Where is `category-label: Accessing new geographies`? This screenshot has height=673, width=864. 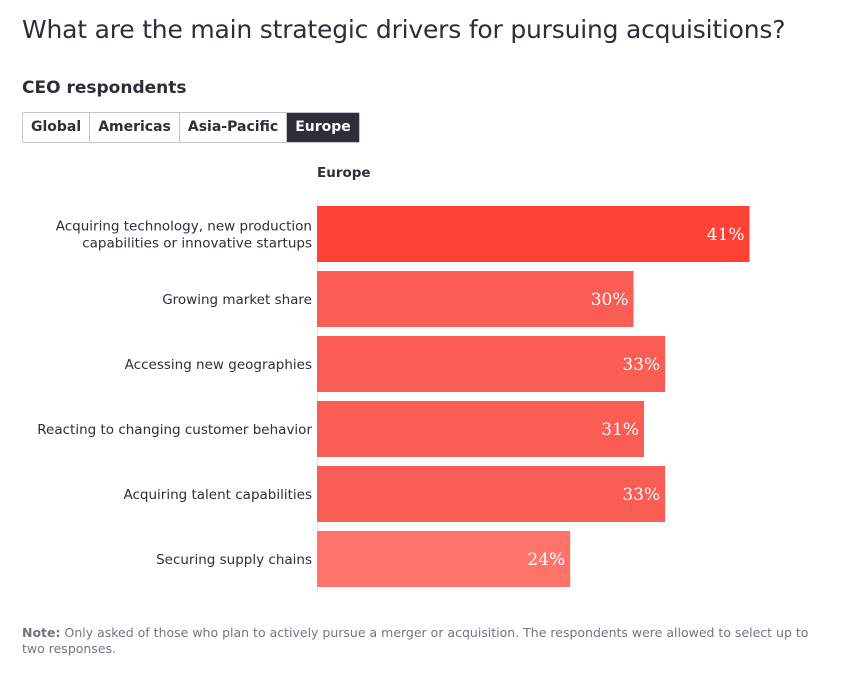 category-label: Accessing new geographies is located at coordinates (218, 365).